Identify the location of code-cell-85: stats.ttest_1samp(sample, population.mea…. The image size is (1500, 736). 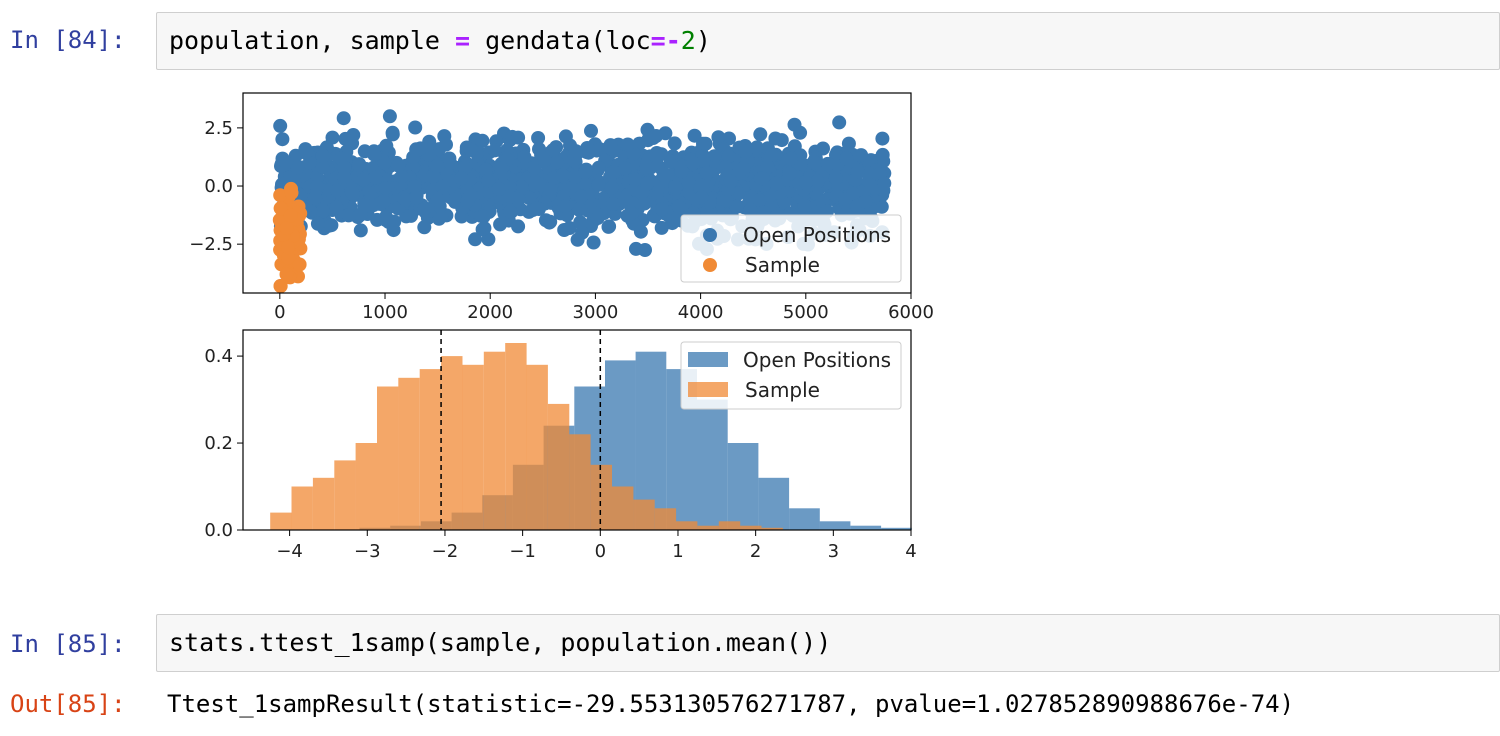
(828, 643).